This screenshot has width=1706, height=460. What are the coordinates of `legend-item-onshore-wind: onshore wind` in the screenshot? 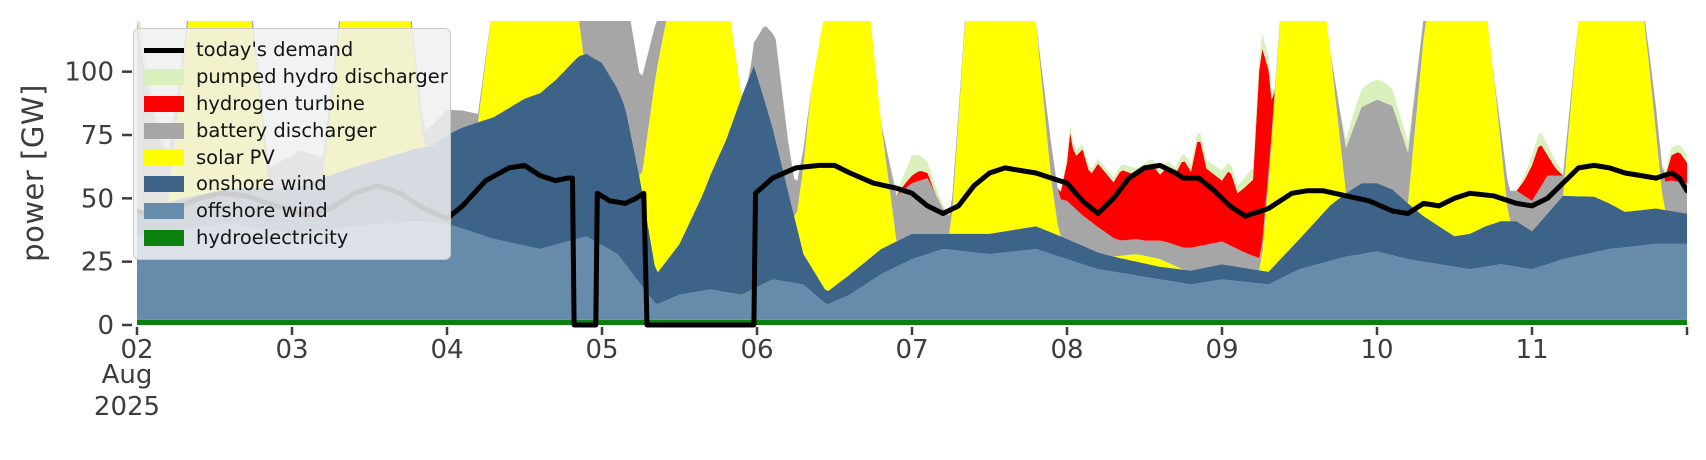 It's located at (292, 184).